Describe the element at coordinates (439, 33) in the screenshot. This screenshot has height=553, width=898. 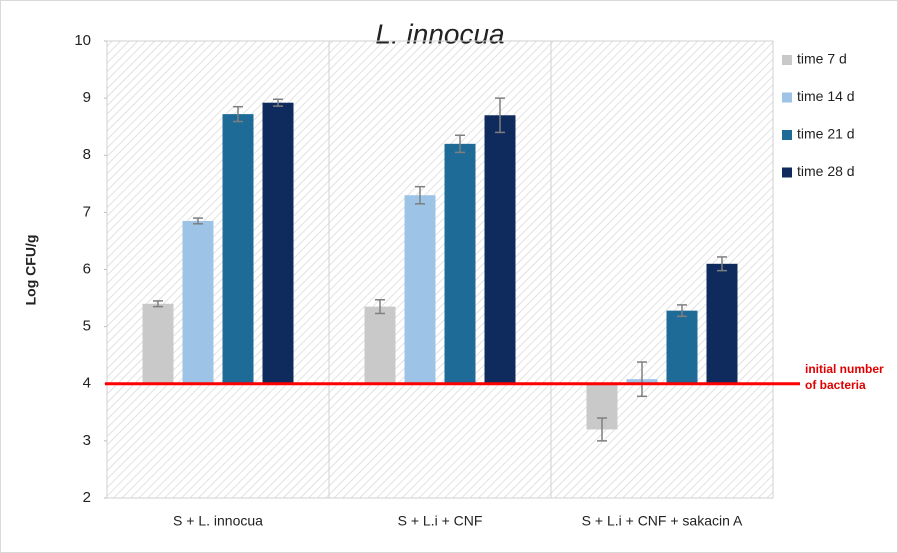
I see `chart-title: L. innocua` at that location.